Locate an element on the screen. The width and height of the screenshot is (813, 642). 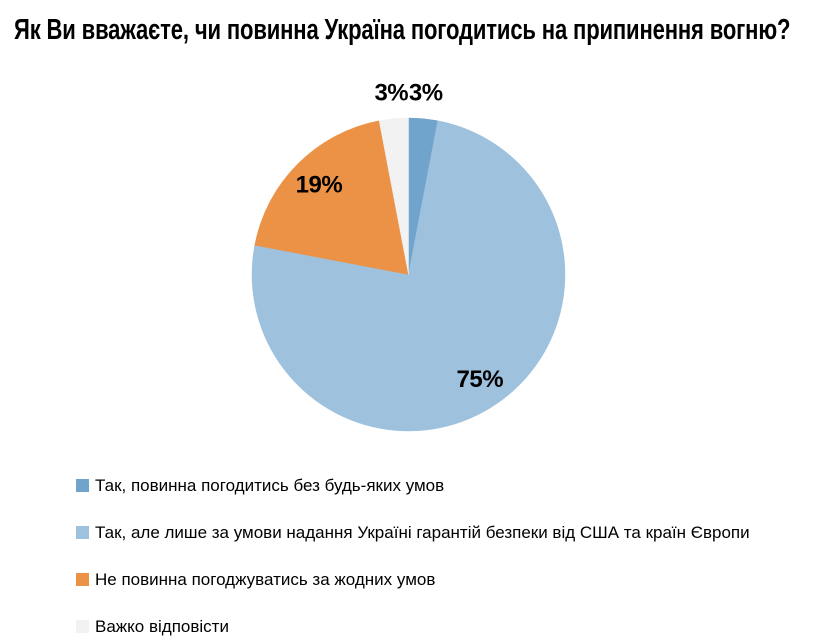
slice-label-0: 3% is located at coordinates (426, 92).